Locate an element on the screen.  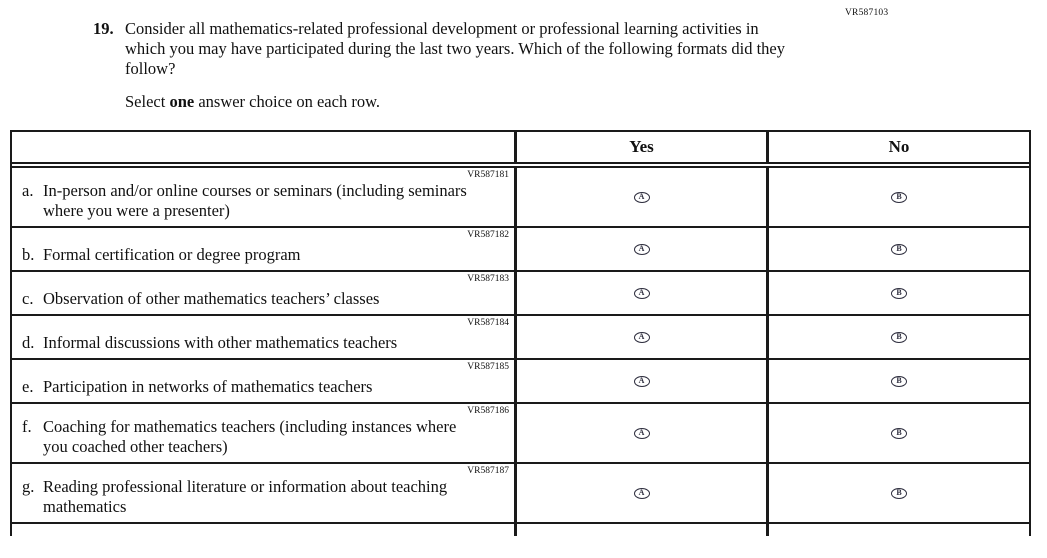
item-code-e: VR587185 is located at coordinates (488, 367).